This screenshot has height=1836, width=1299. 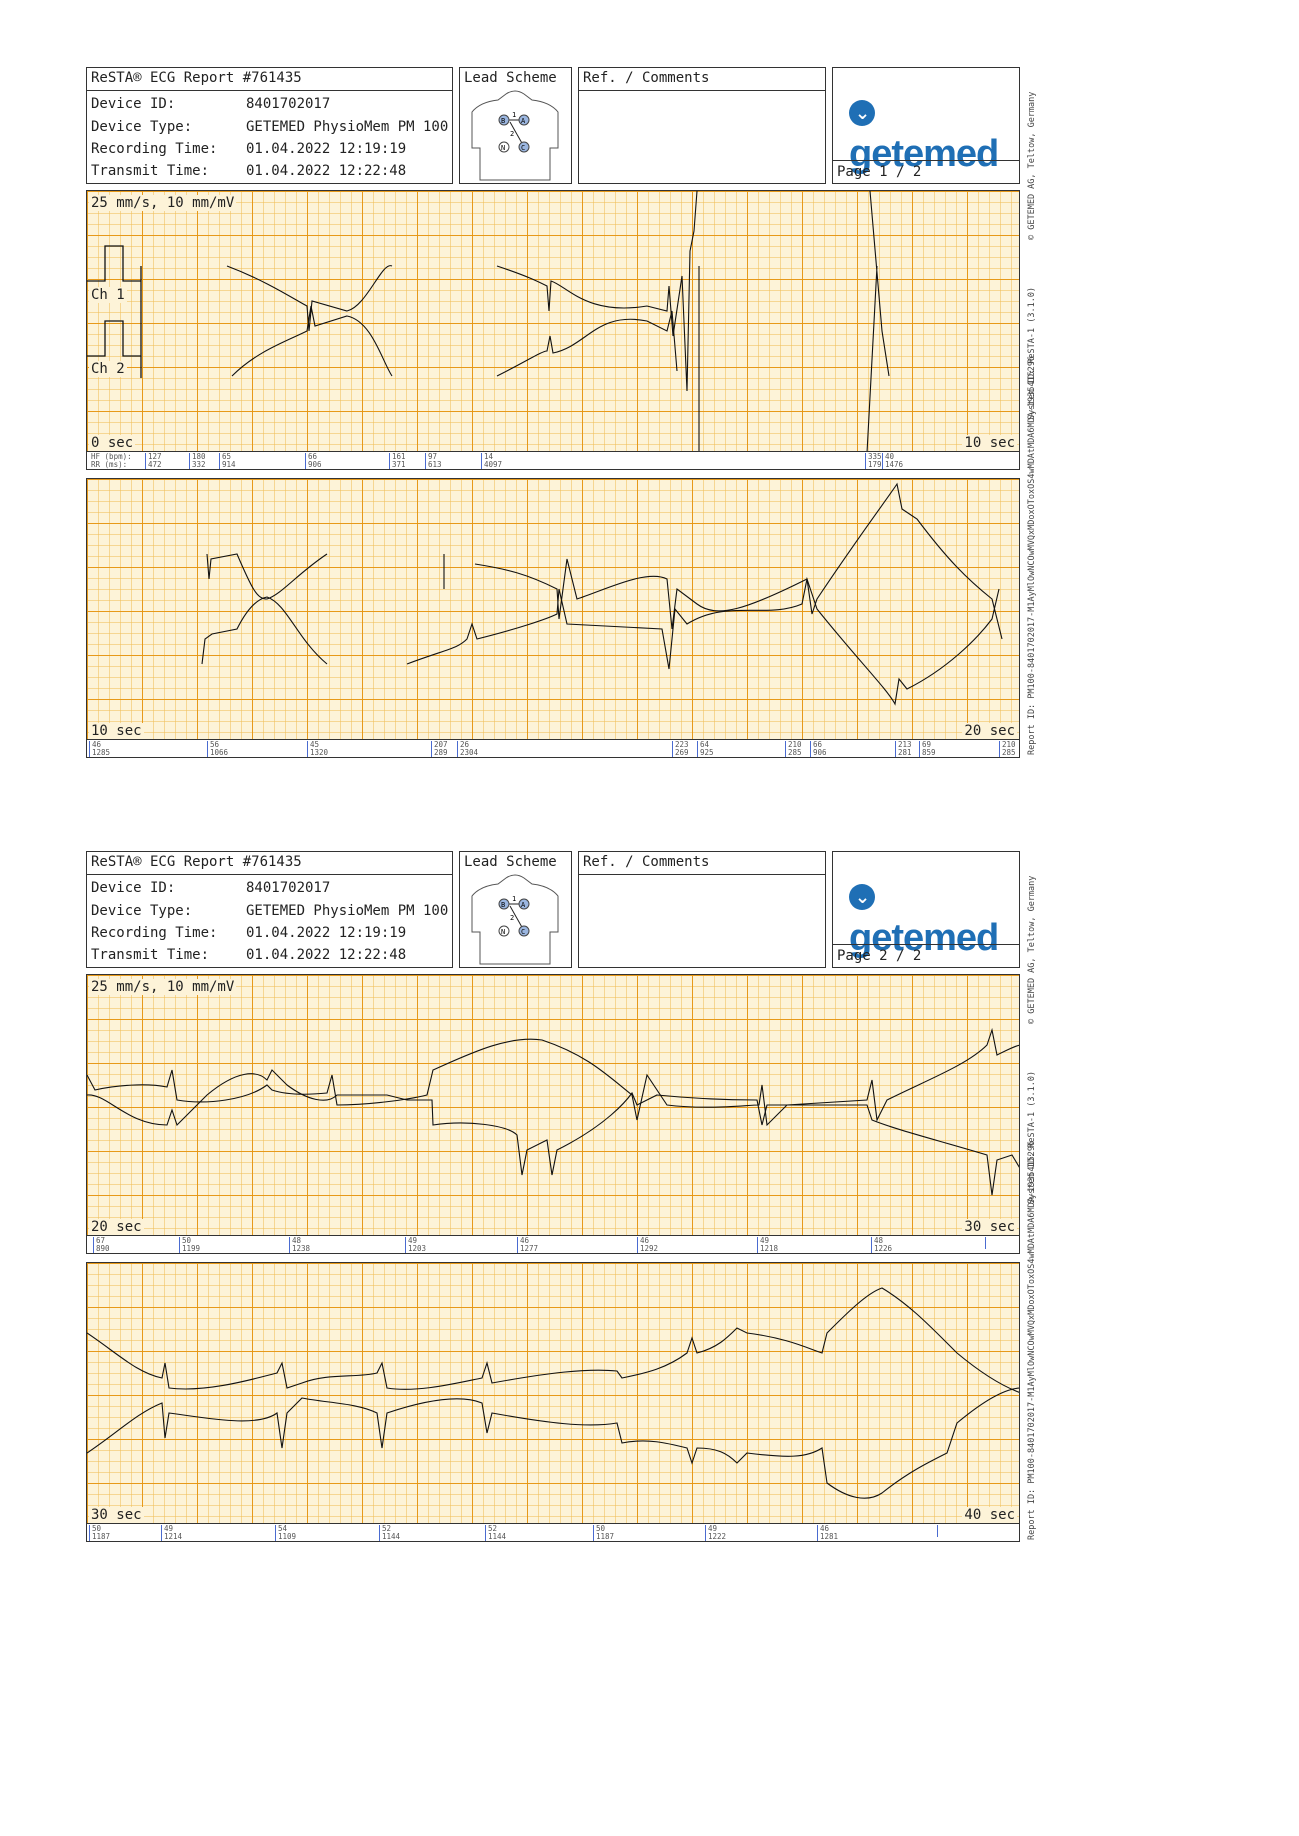 I want to click on ecg-strip-4: 30 sec 40 sec, so click(x=553, y=1393).